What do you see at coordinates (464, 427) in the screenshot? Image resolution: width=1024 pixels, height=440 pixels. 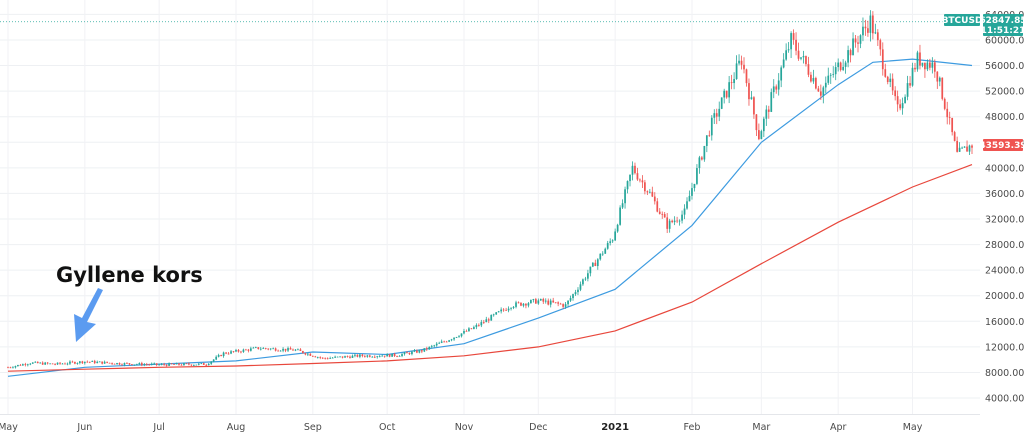 I see `x-tick-label: Nov` at bounding box center [464, 427].